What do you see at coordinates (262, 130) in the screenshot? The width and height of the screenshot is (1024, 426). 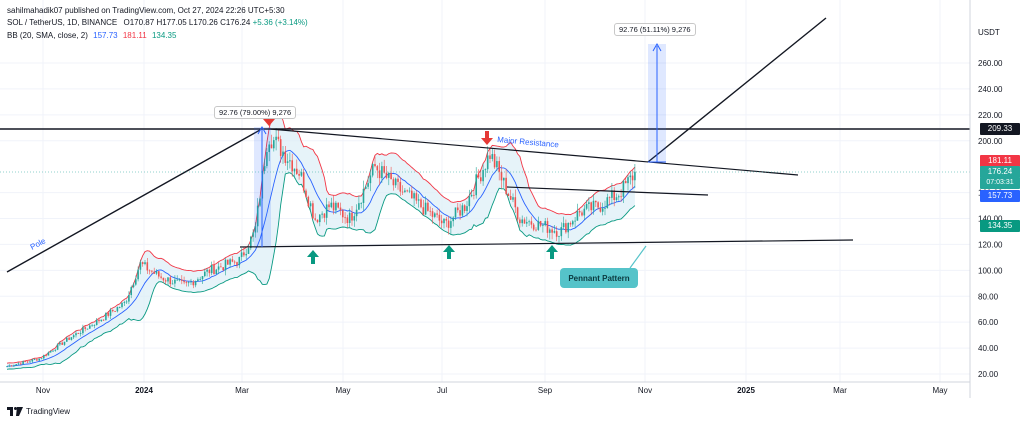 I see `pole-measure-arrowhead` at bounding box center [262, 130].